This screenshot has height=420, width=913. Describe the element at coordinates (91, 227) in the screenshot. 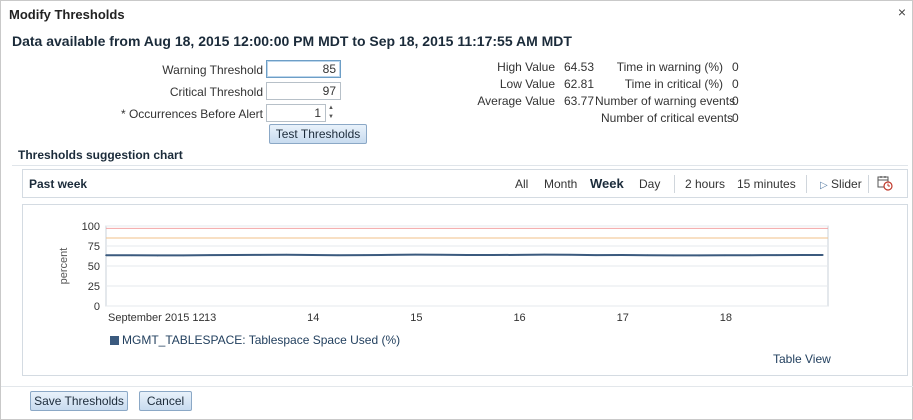

I see `y-tick-label: 100` at that location.